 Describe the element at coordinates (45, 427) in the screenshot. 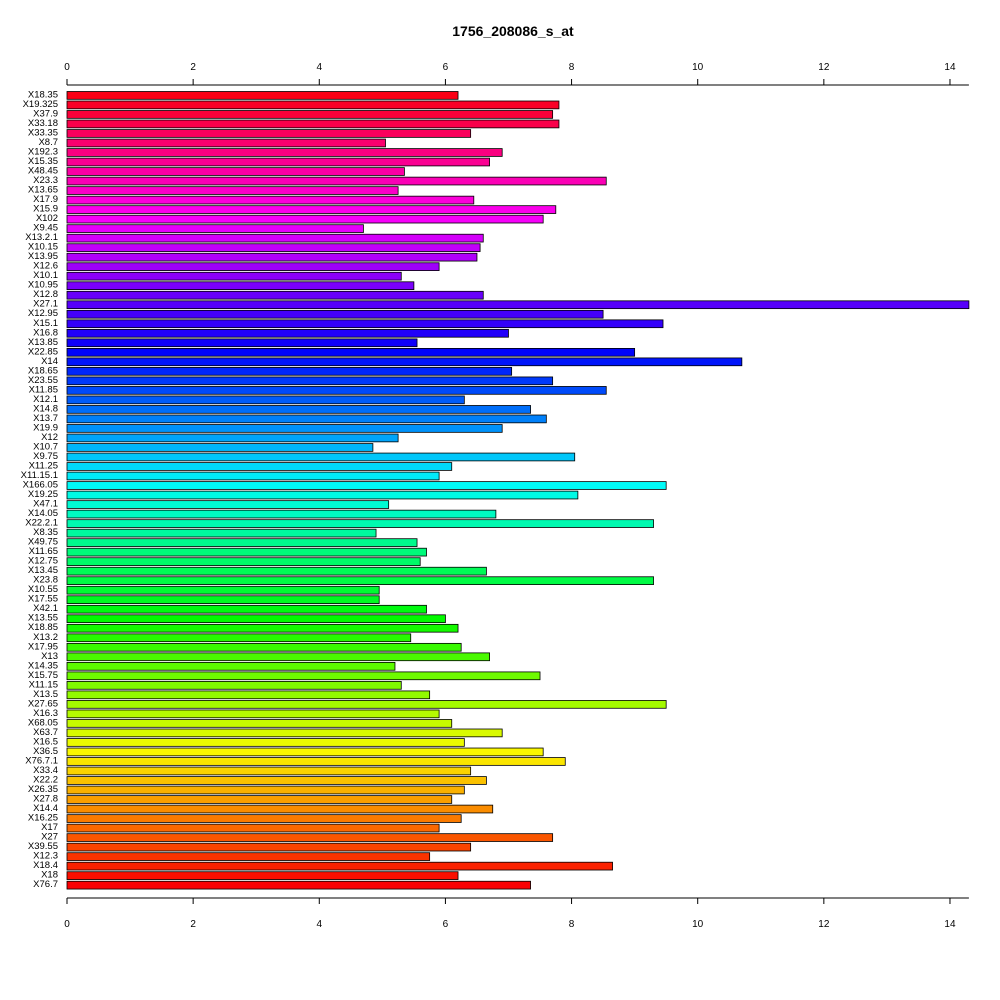

I see `category-label: X19.9` at that location.